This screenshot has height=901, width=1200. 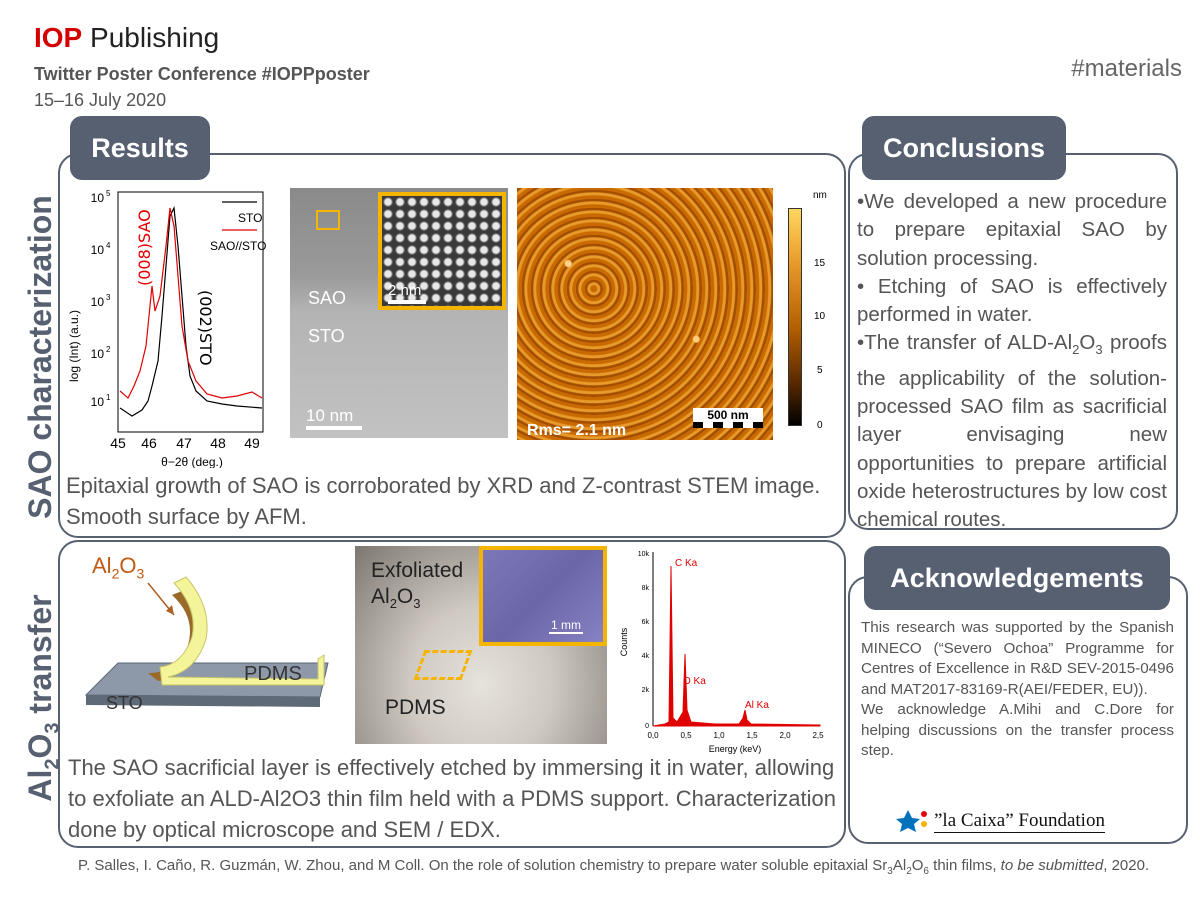 I want to click on stem-image: 2 nm SAO STO 10 nm, so click(x=399, y=313).